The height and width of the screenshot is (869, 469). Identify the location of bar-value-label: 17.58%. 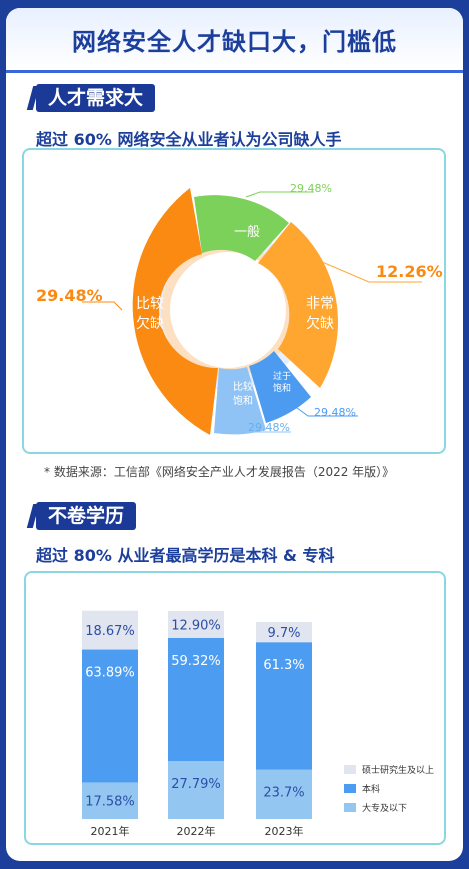
(110, 802).